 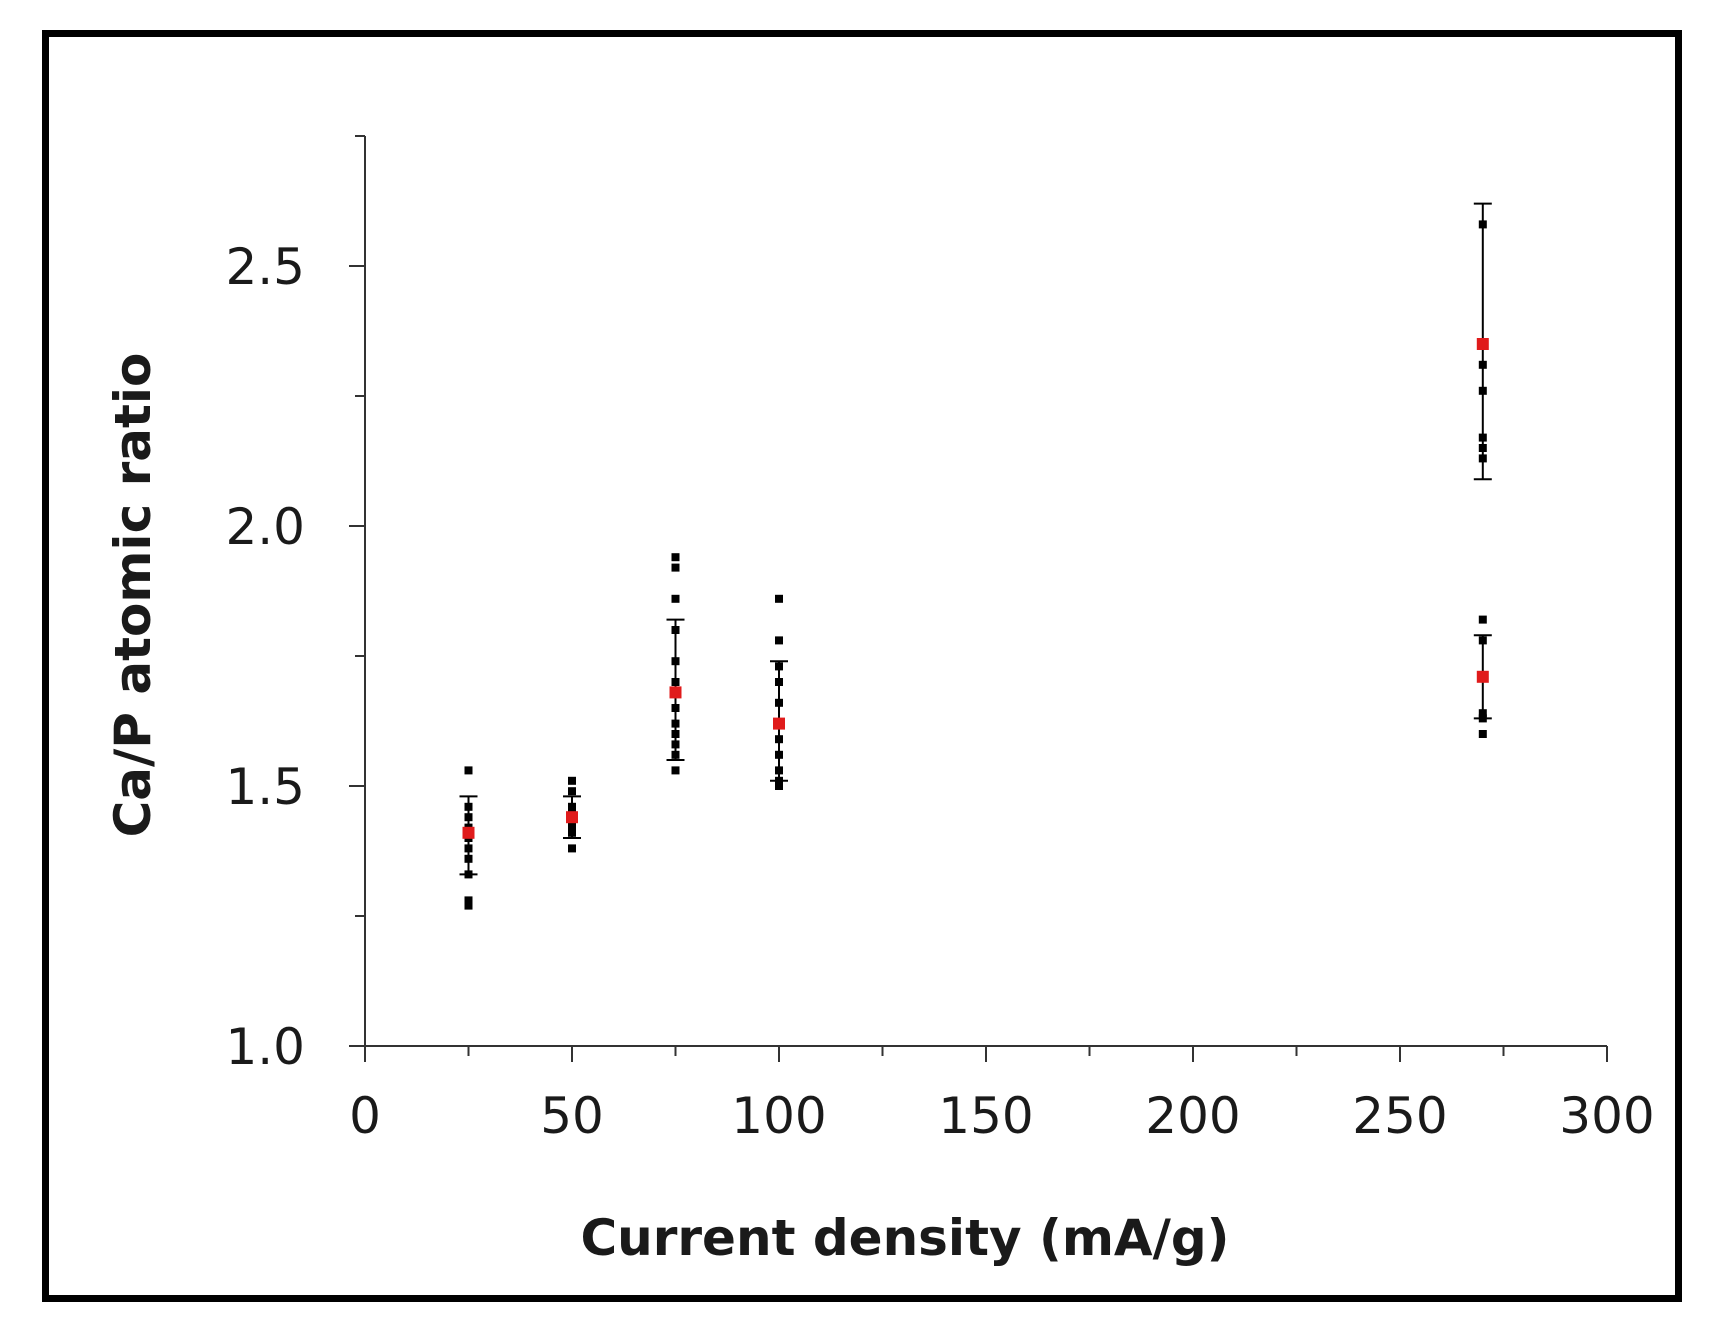 I want to click on y-tick-label: 2.0, so click(x=265, y=527).